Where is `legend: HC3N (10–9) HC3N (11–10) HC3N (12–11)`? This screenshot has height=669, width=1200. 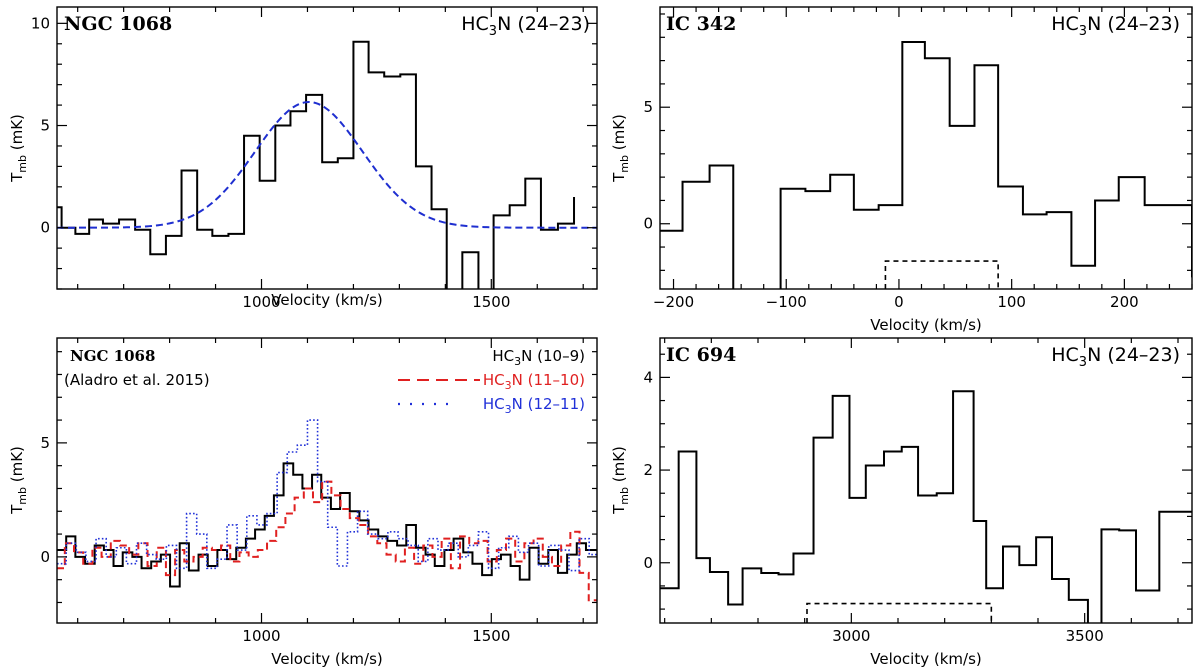 legend: HC3N (10–9) HC3N (11–10) HC3N (12–11) is located at coordinates (491, 381).